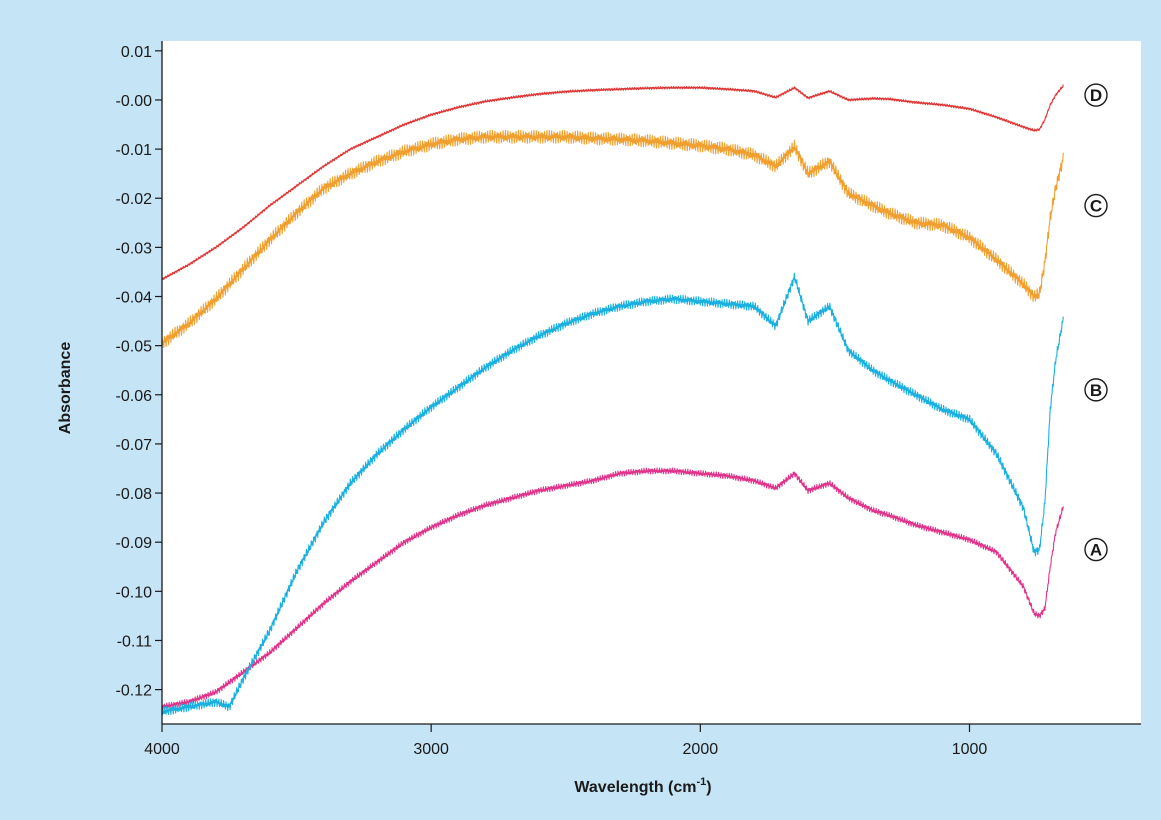 This screenshot has width=1161, height=820. I want to click on marker-letter: B, so click(1096, 390).